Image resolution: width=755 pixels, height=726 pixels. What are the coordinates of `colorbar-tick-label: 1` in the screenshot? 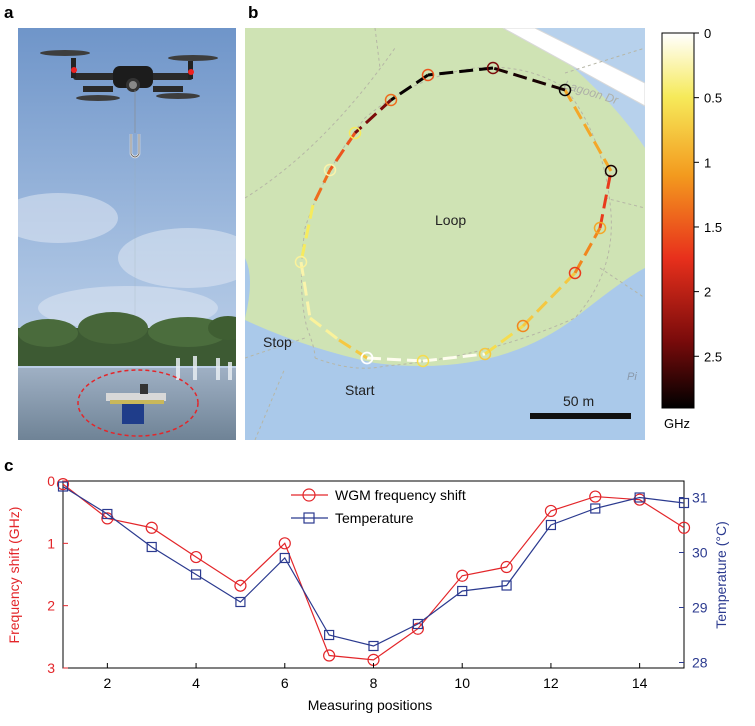 It's located at (707, 162).